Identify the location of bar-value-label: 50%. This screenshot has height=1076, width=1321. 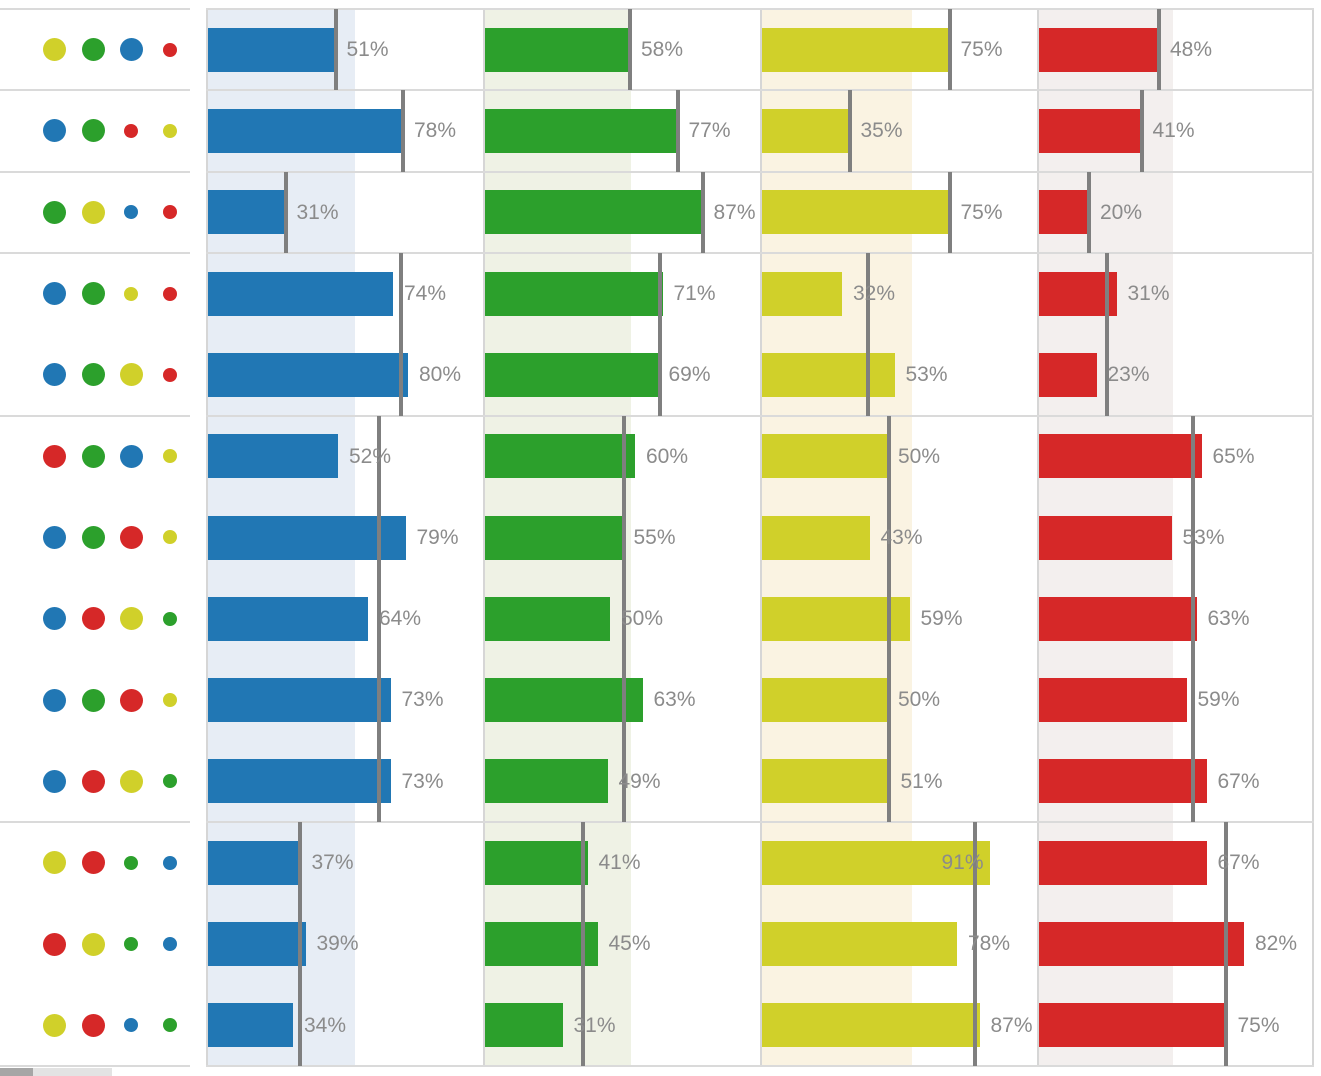
(919, 456).